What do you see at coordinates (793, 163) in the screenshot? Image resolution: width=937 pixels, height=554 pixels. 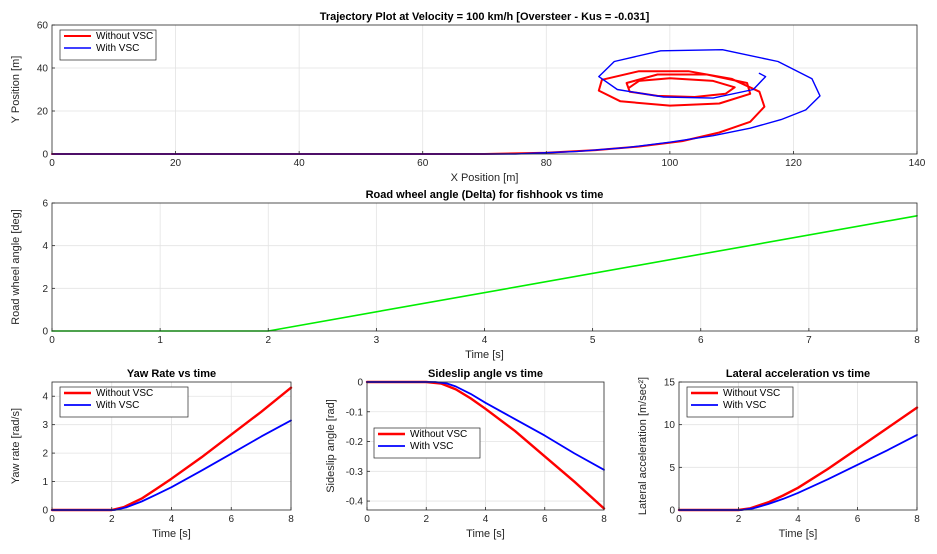 I see `x-tick-label: 120` at bounding box center [793, 163].